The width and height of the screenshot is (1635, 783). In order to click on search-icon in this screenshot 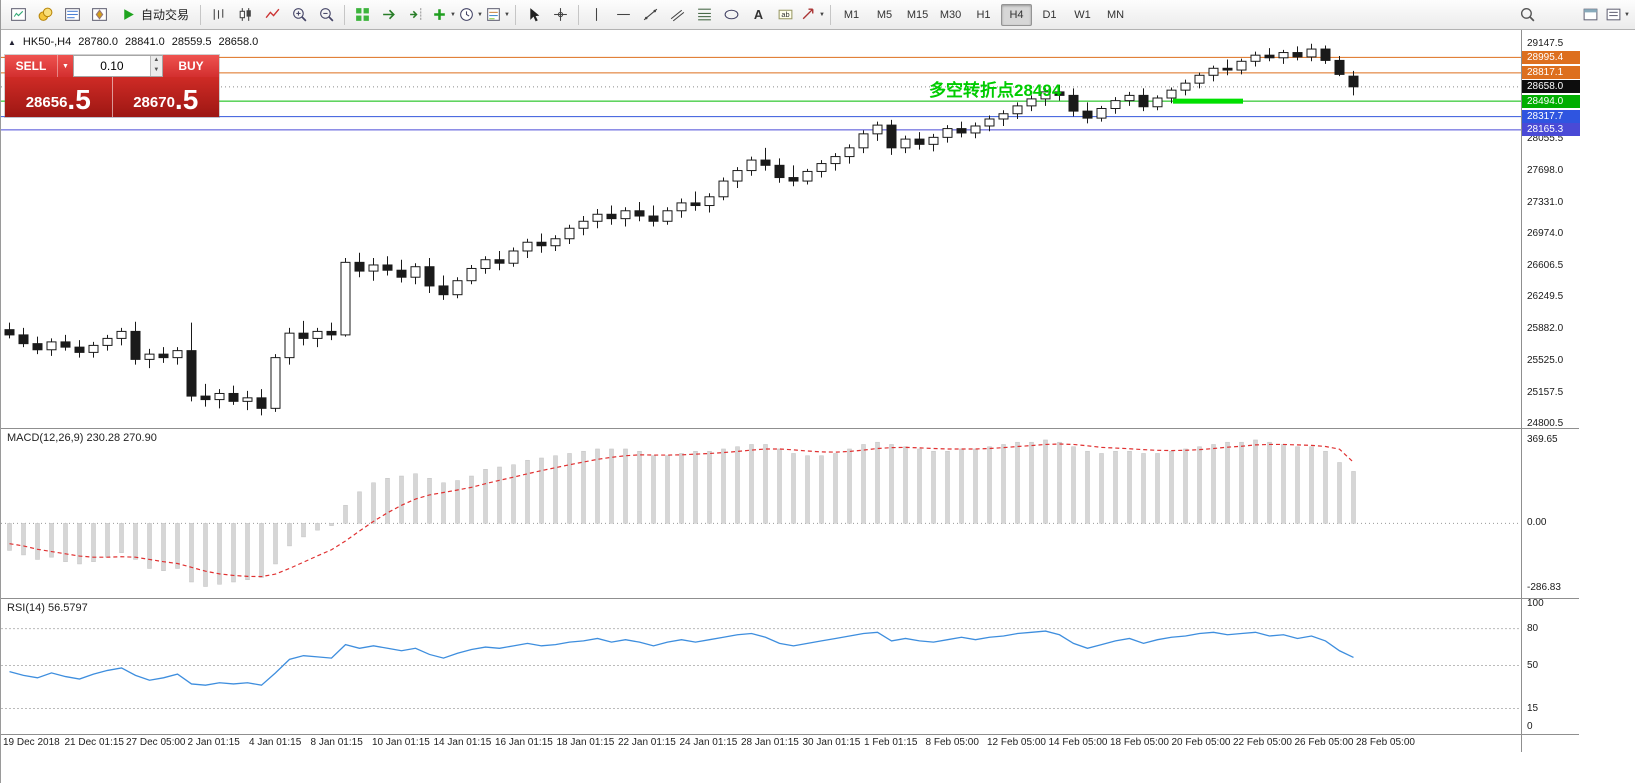, I will do `click(1527, 15)`.